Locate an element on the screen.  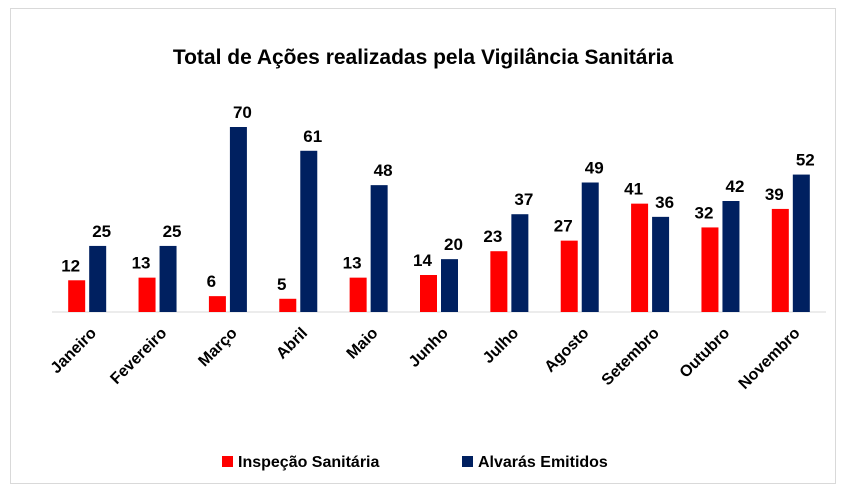
data-label: 42 is located at coordinates (734, 186).